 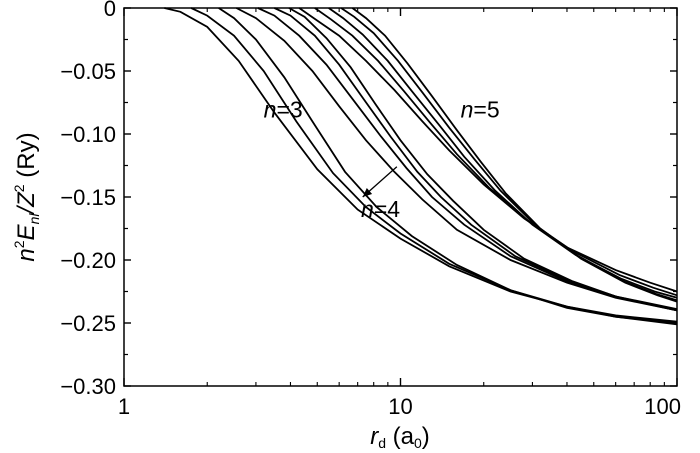 I want to click on x-axis-title: rd (a0), so click(x=400, y=437).